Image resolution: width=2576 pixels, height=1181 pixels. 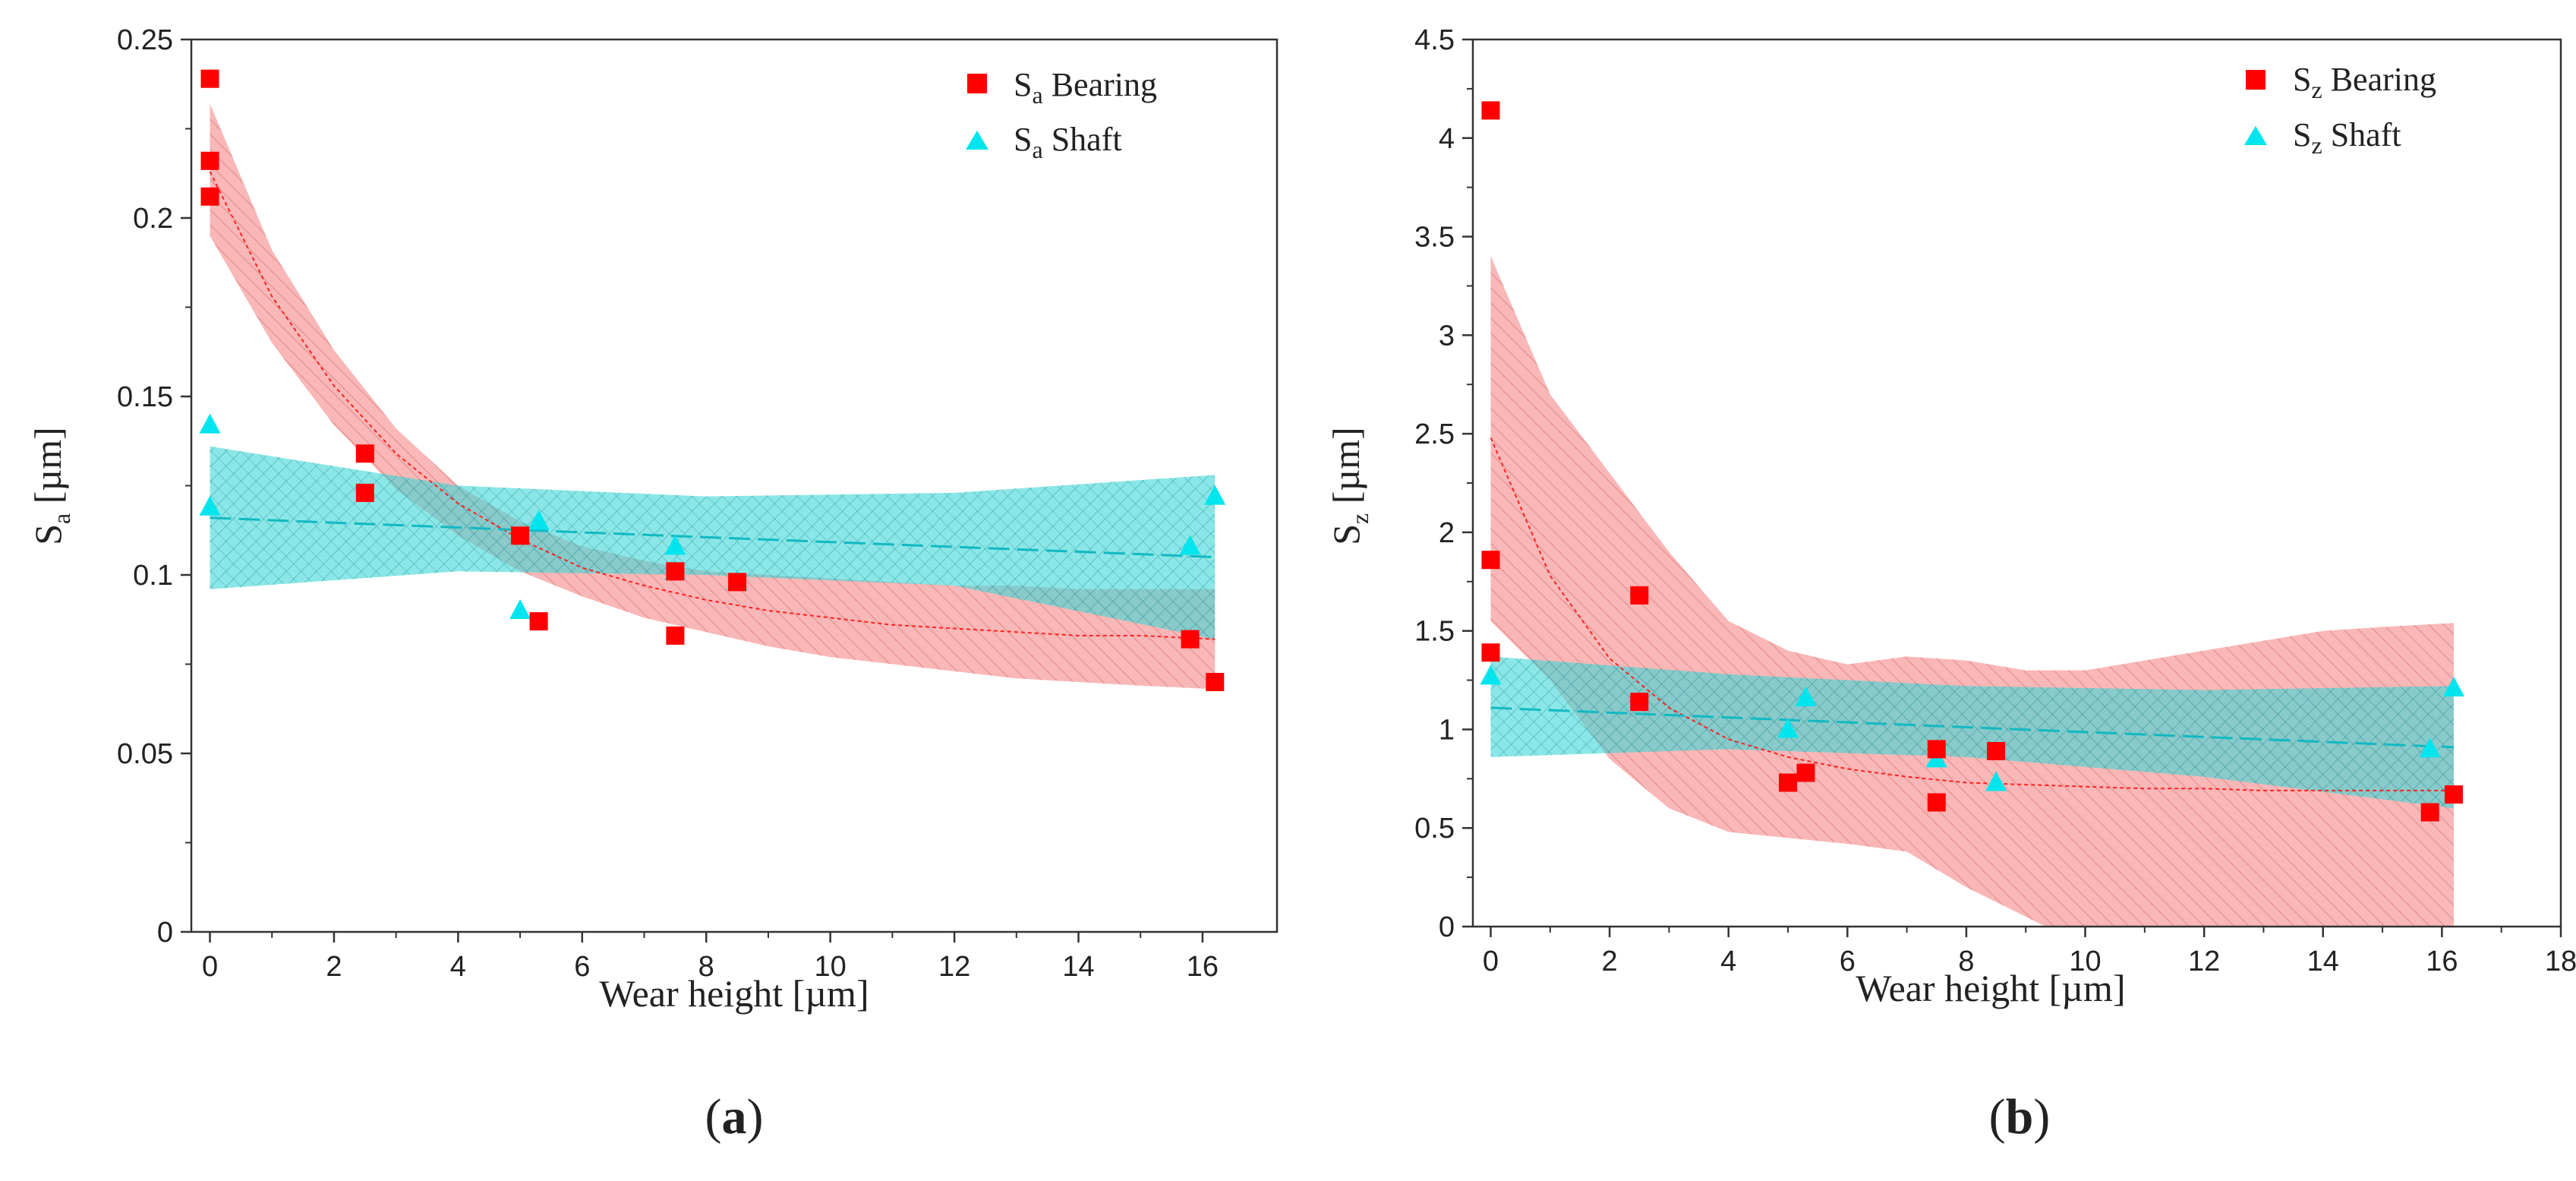 What do you see at coordinates (145, 754) in the screenshot?
I see `panel-a-y-tick-label: 0.05` at bounding box center [145, 754].